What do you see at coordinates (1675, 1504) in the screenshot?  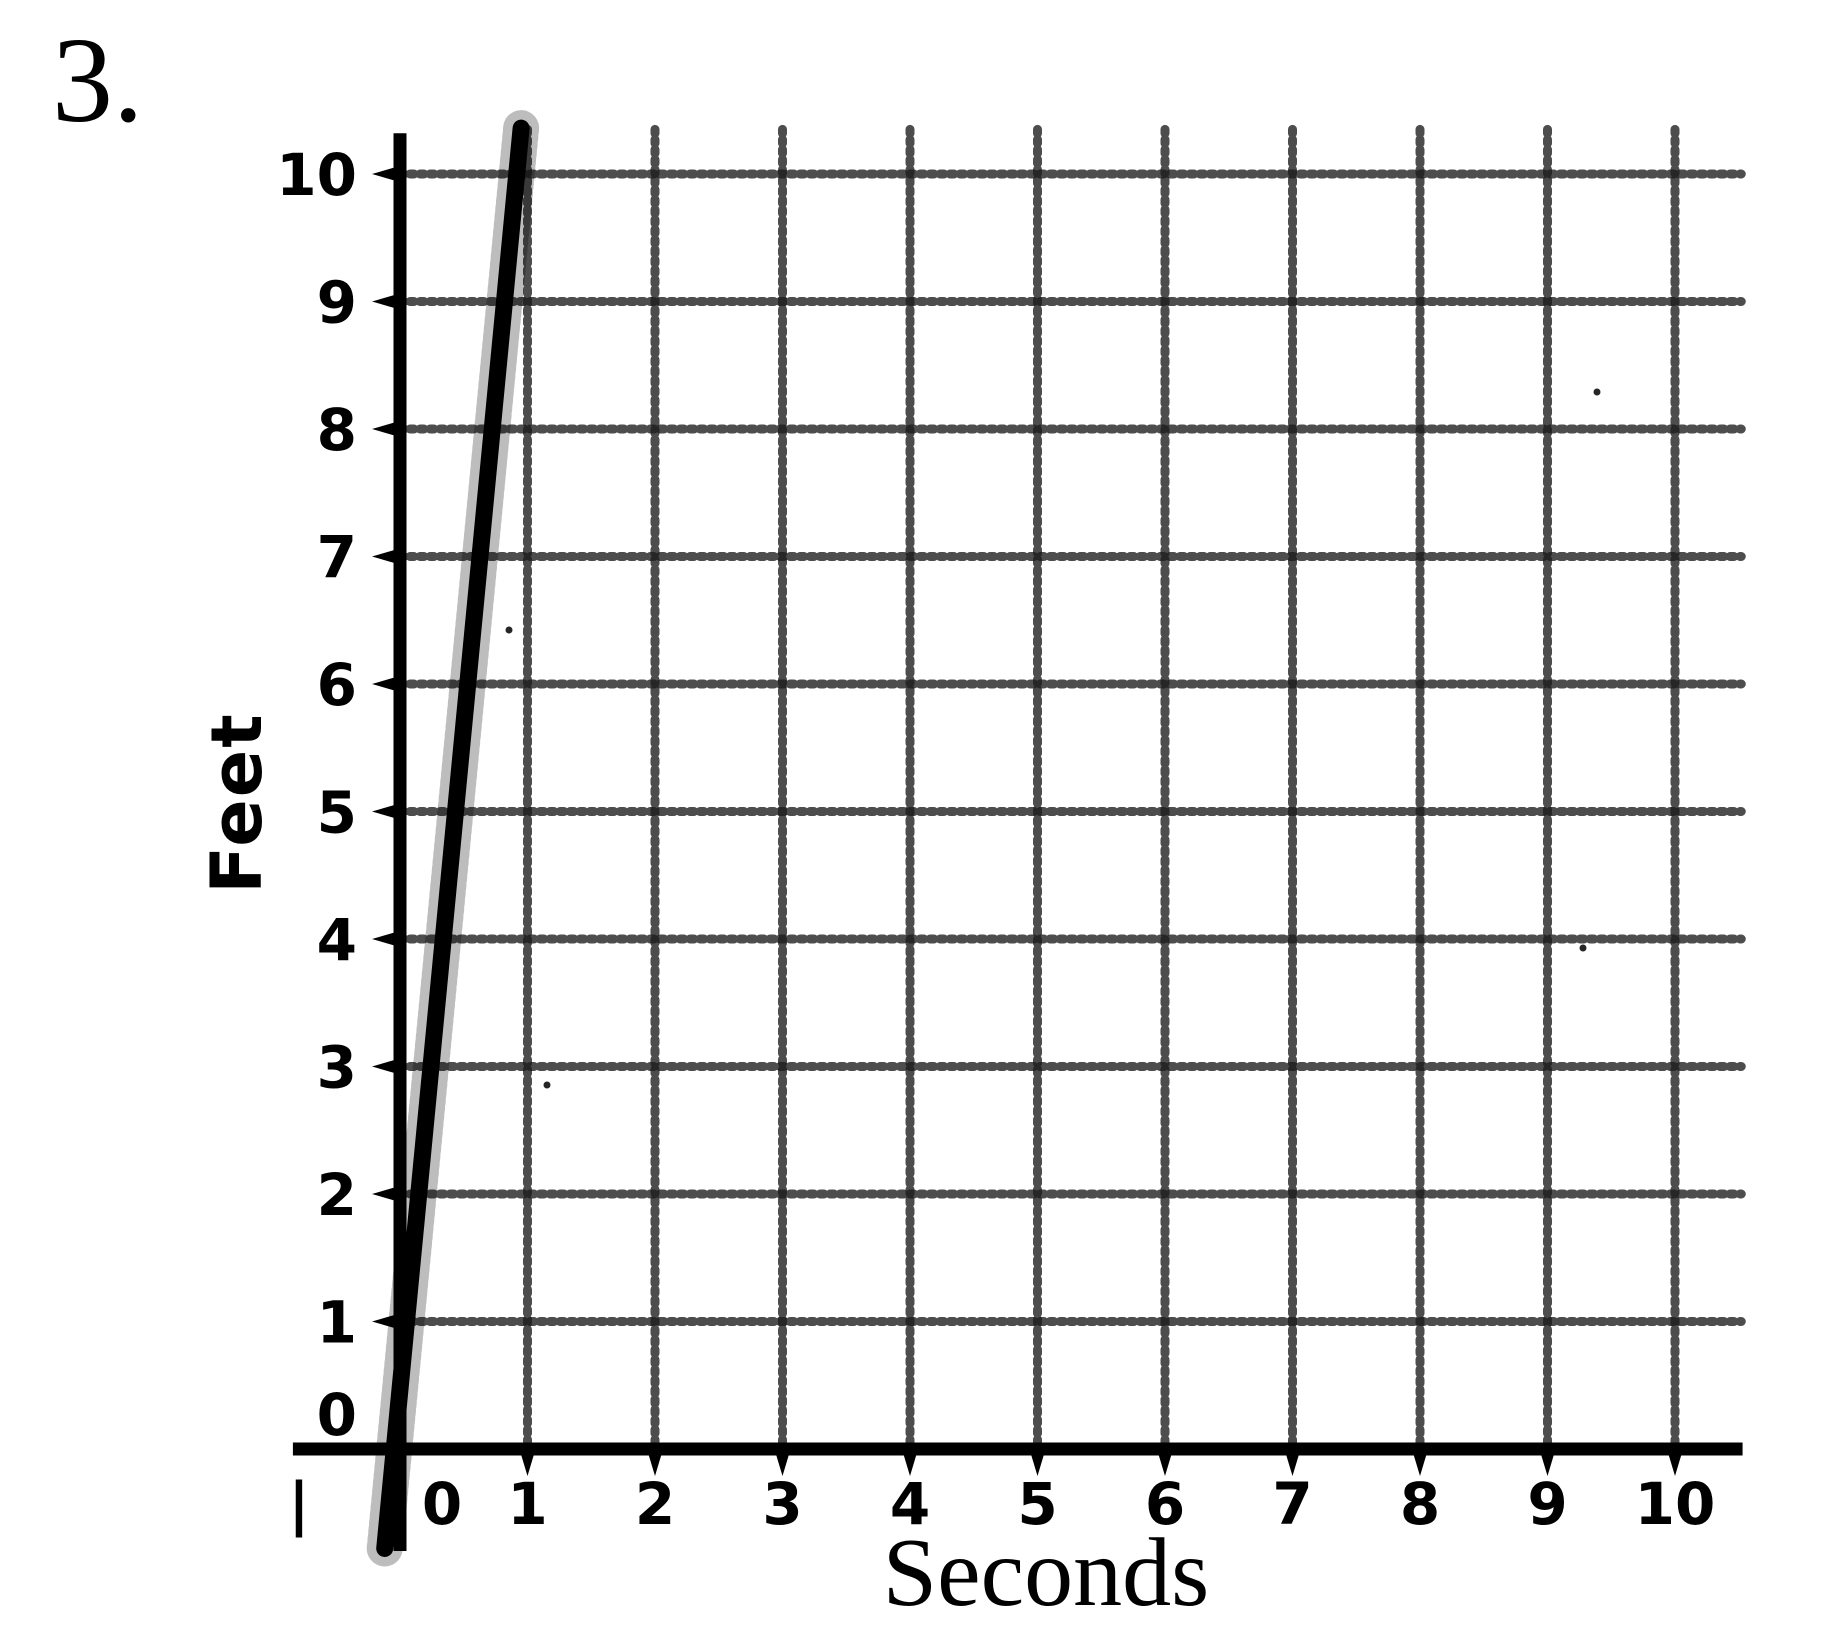 I see `x-tick-label: 10` at bounding box center [1675, 1504].